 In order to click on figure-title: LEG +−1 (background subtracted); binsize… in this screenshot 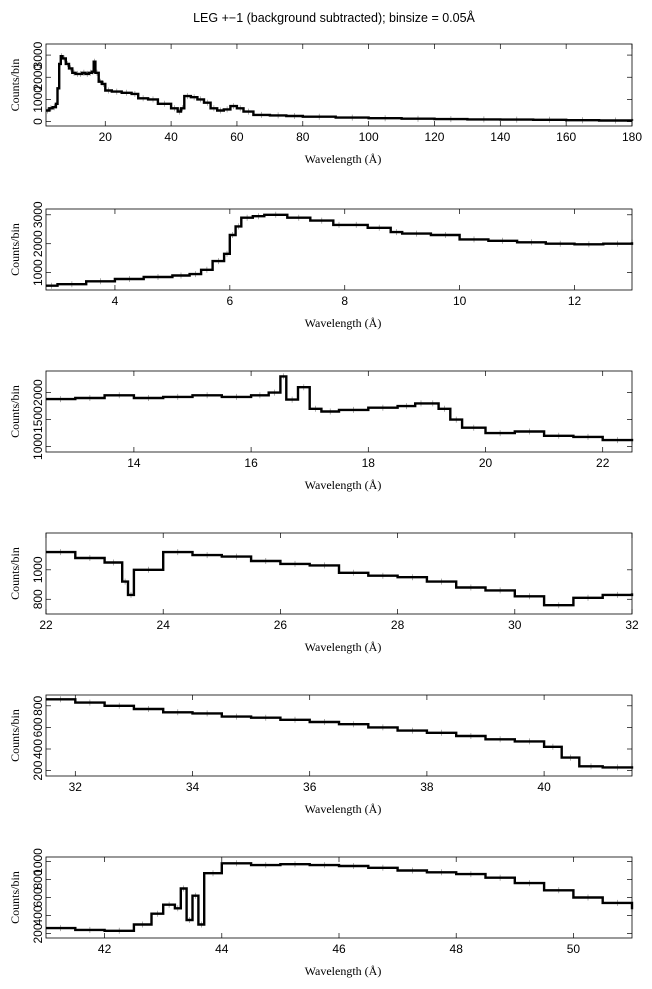, I will do `click(334, 17)`.